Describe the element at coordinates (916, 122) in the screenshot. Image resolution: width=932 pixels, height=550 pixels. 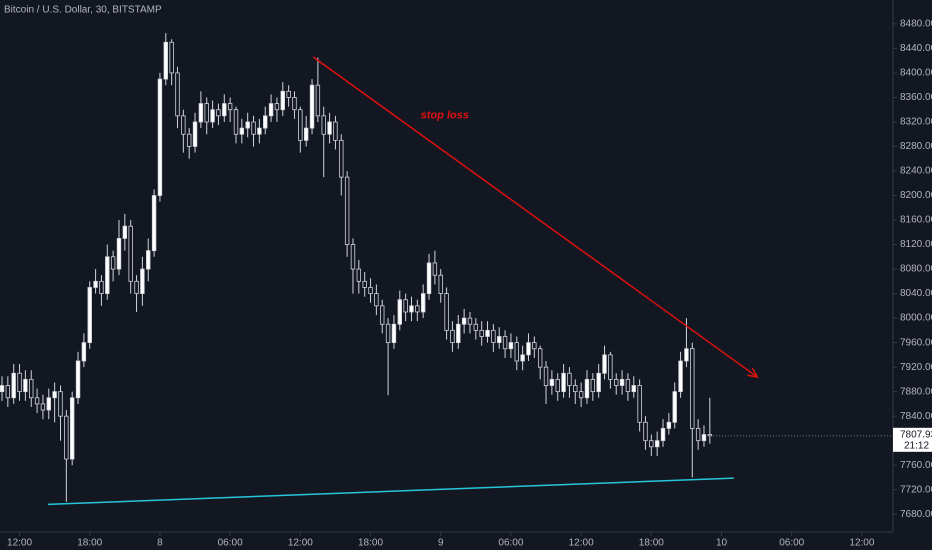
I see `y-tick-label: 8320.00` at that location.